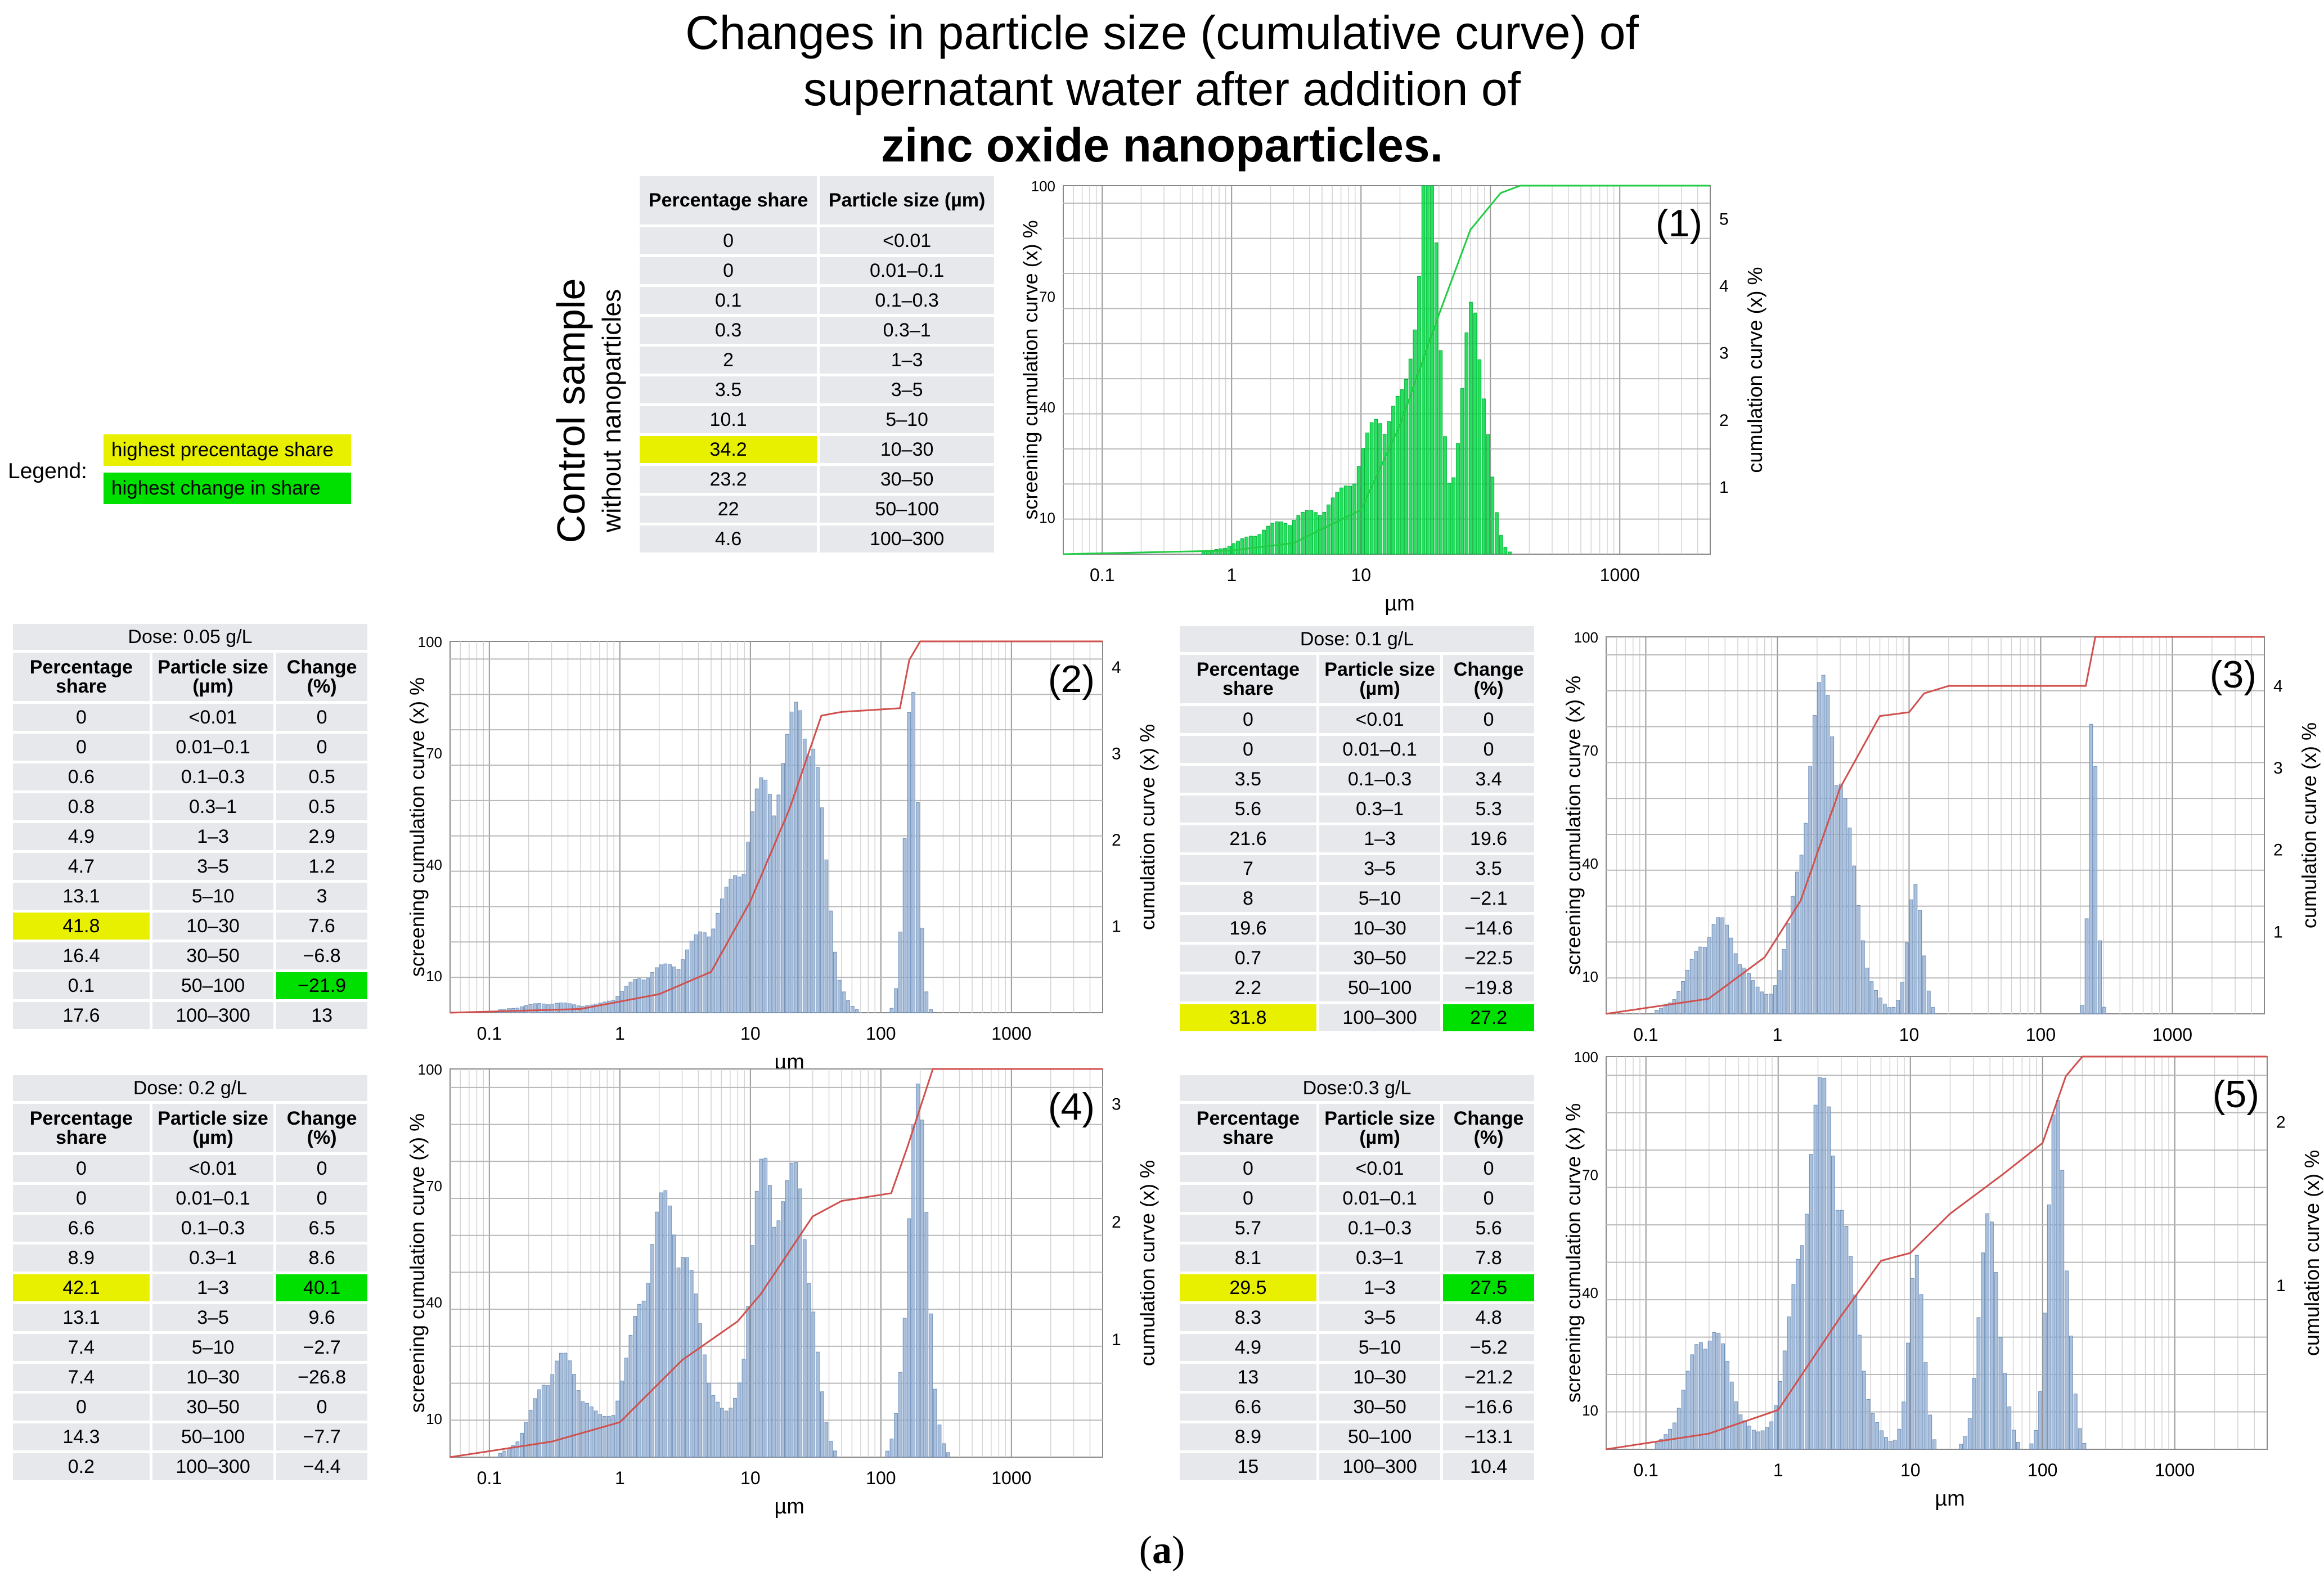 Image resolution: width=2324 pixels, height=1586 pixels. I want to click on table-row: 0.1 0.1–0.3, so click(817, 300).